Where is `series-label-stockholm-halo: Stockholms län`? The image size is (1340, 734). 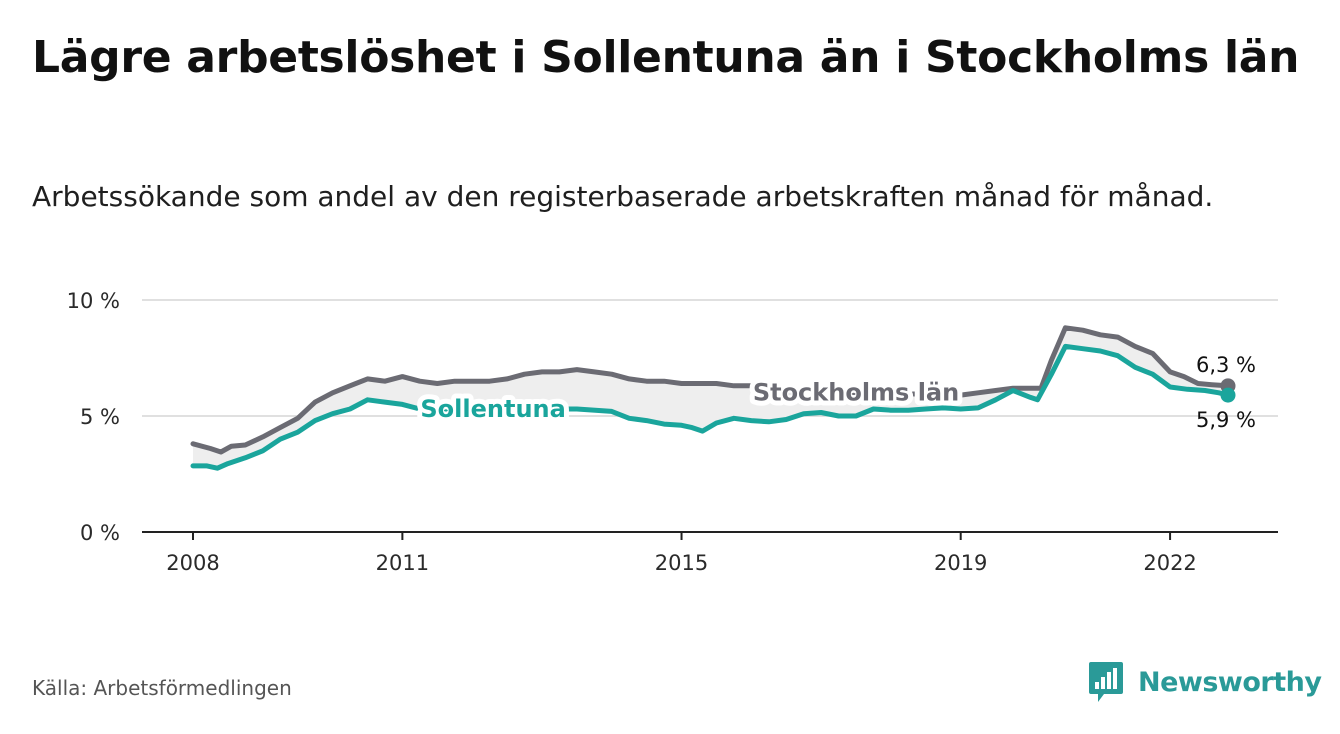 series-label-stockholm-halo: Stockholms län is located at coordinates (856, 393).